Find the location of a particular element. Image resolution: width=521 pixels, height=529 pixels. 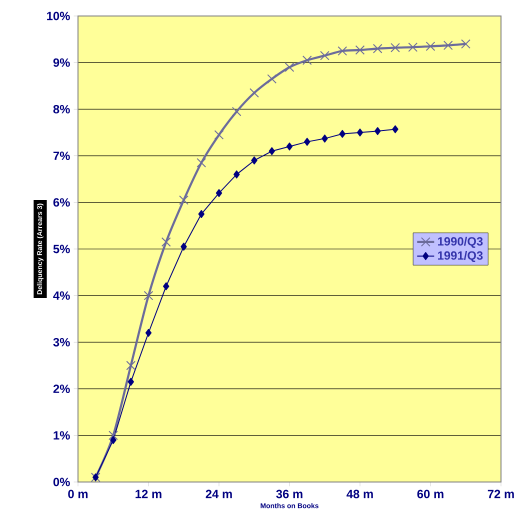

x-tick-label: 72 m is located at coordinates (501, 494).